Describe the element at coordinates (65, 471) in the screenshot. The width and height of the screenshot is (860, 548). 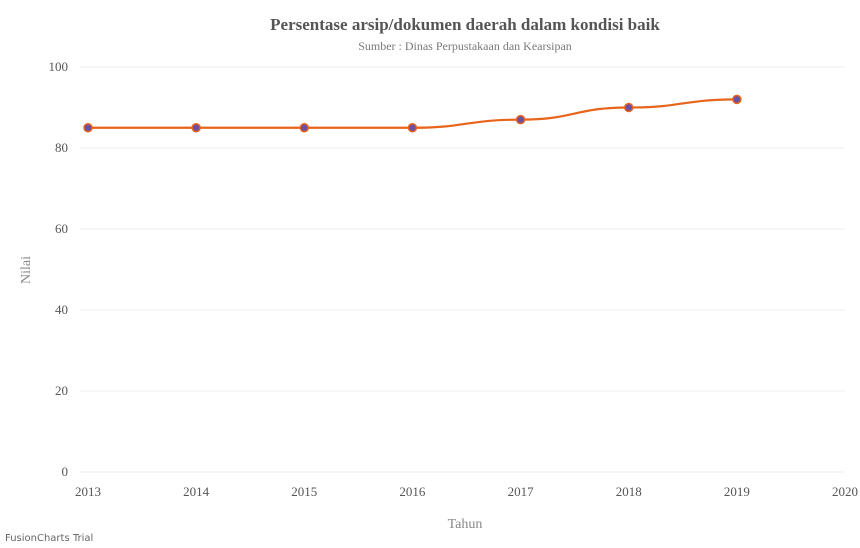
I see `y-tick-label: 0` at that location.